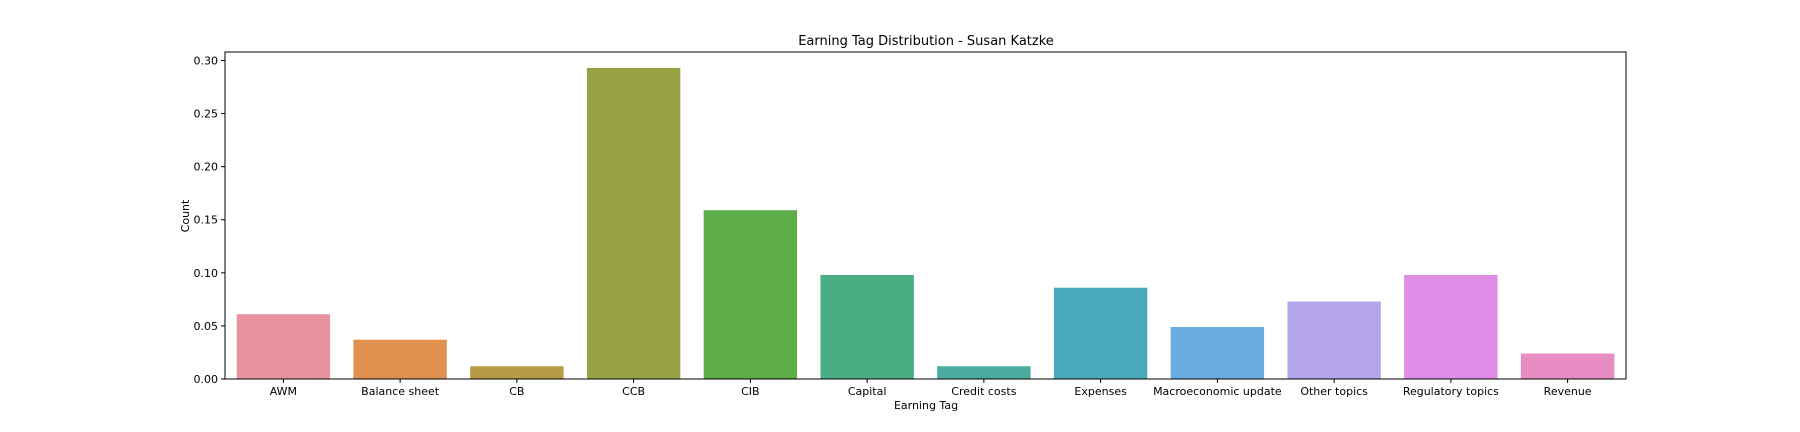 The height and width of the screenshot is (432, 1800). What do you see at coordinates (516, 391) in the screenshot?
I see `x-tick-label: CB` at bounding box center [516, 391].